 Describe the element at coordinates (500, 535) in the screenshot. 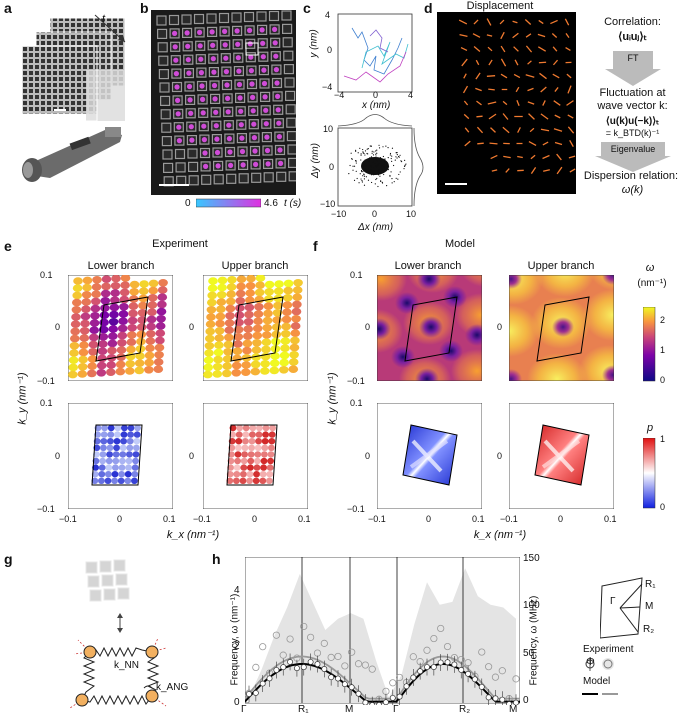

I see `f-xlabel: k_x (nm⁻¹)` at that location.